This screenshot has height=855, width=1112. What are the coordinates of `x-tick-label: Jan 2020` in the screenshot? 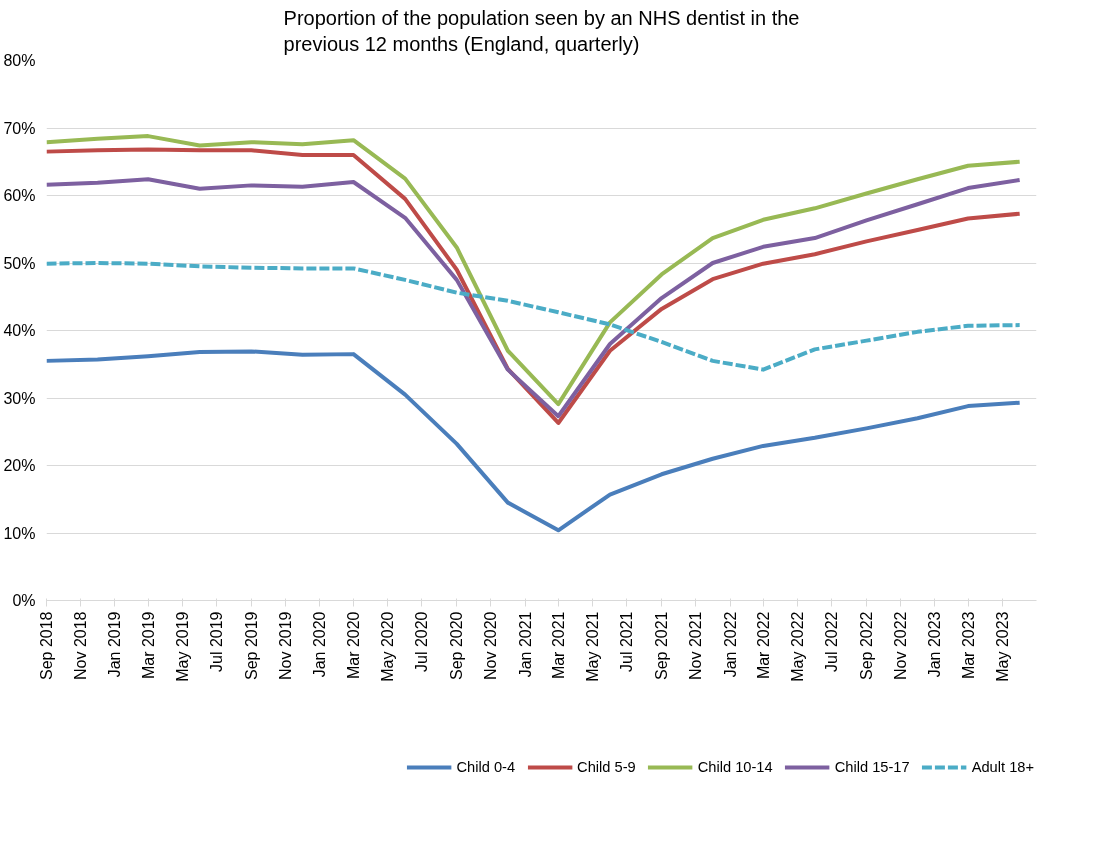 It's located at (320, 644).